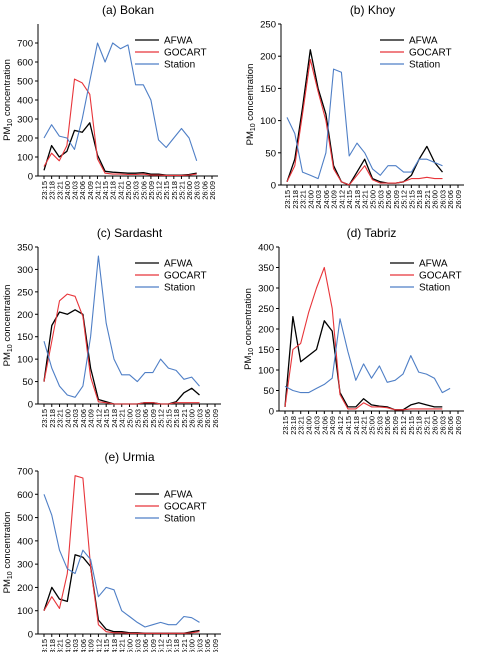 Image resolution: width=483 pixels, height=652 pixels. What do you see at coordinates (373, 199) in the screenshot?
I see `x-tick-label: 25:00` at bounding box center [373, 199].